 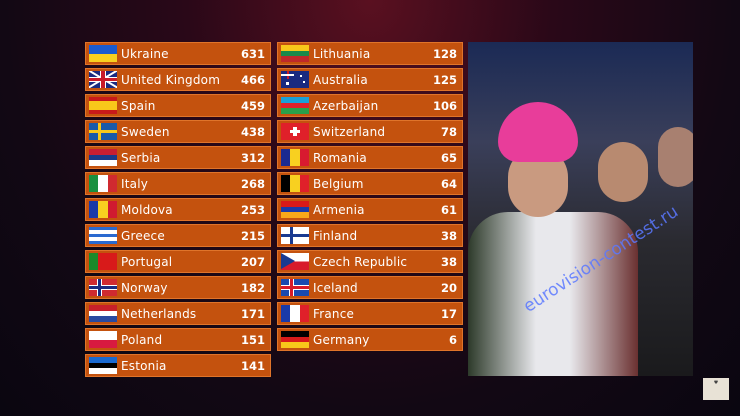 I want to click on country-name: Romania, so click(x=340, y=157).